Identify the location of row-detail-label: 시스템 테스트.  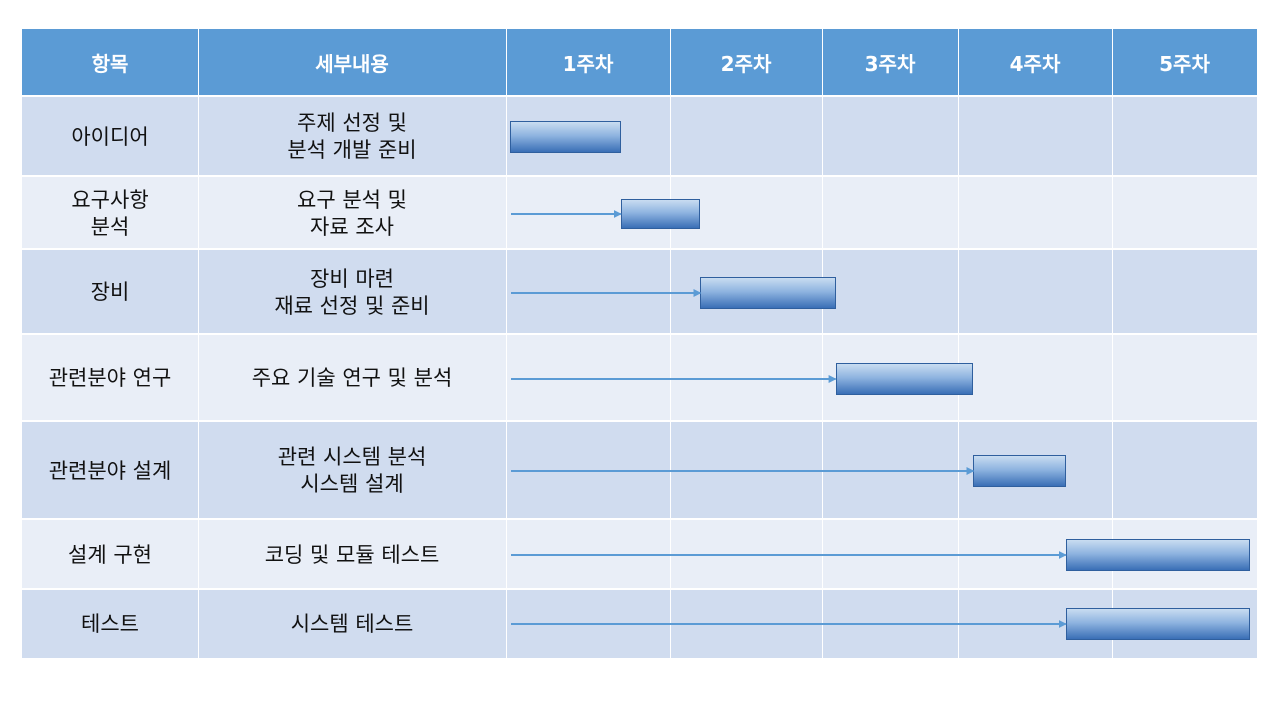
(352, 623).